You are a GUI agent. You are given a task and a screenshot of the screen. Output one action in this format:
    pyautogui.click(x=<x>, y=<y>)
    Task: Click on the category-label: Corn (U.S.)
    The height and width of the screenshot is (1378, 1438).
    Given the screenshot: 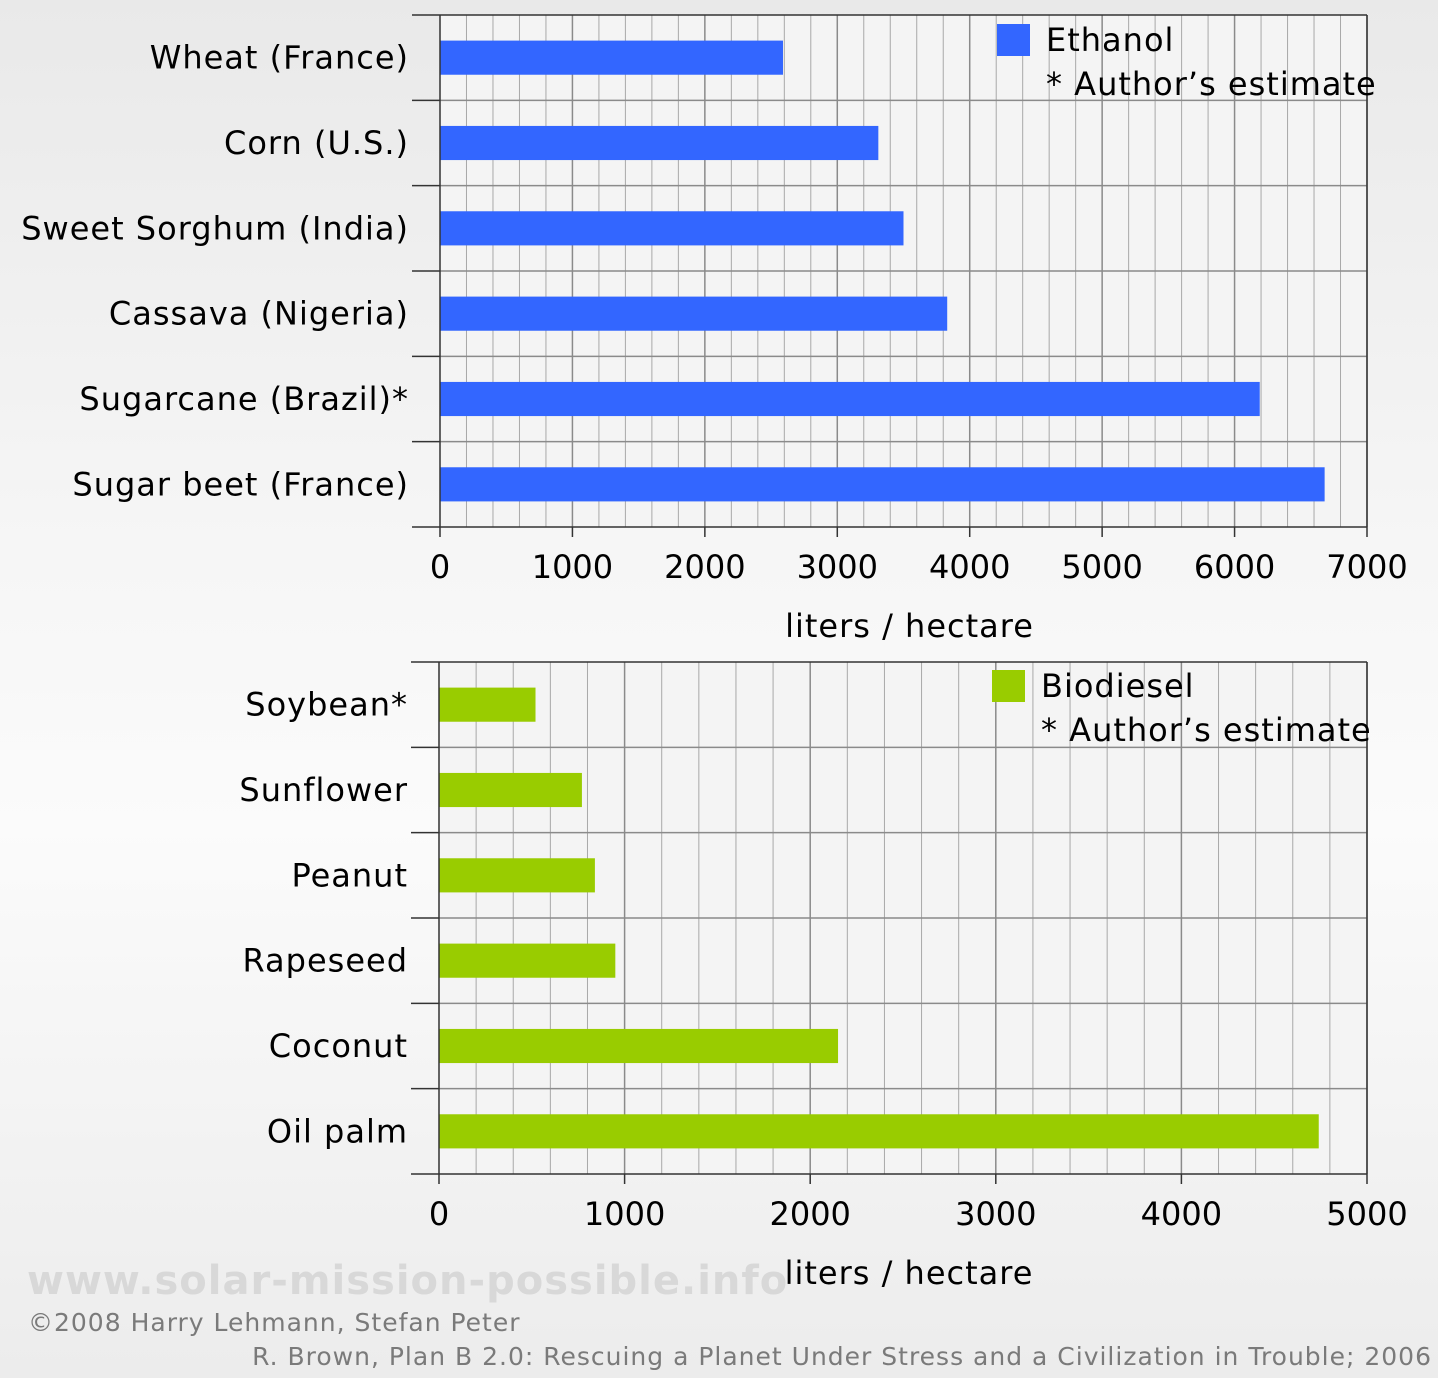 What is the action you would take?
    pyautogui.click(x=316, y=143)
    